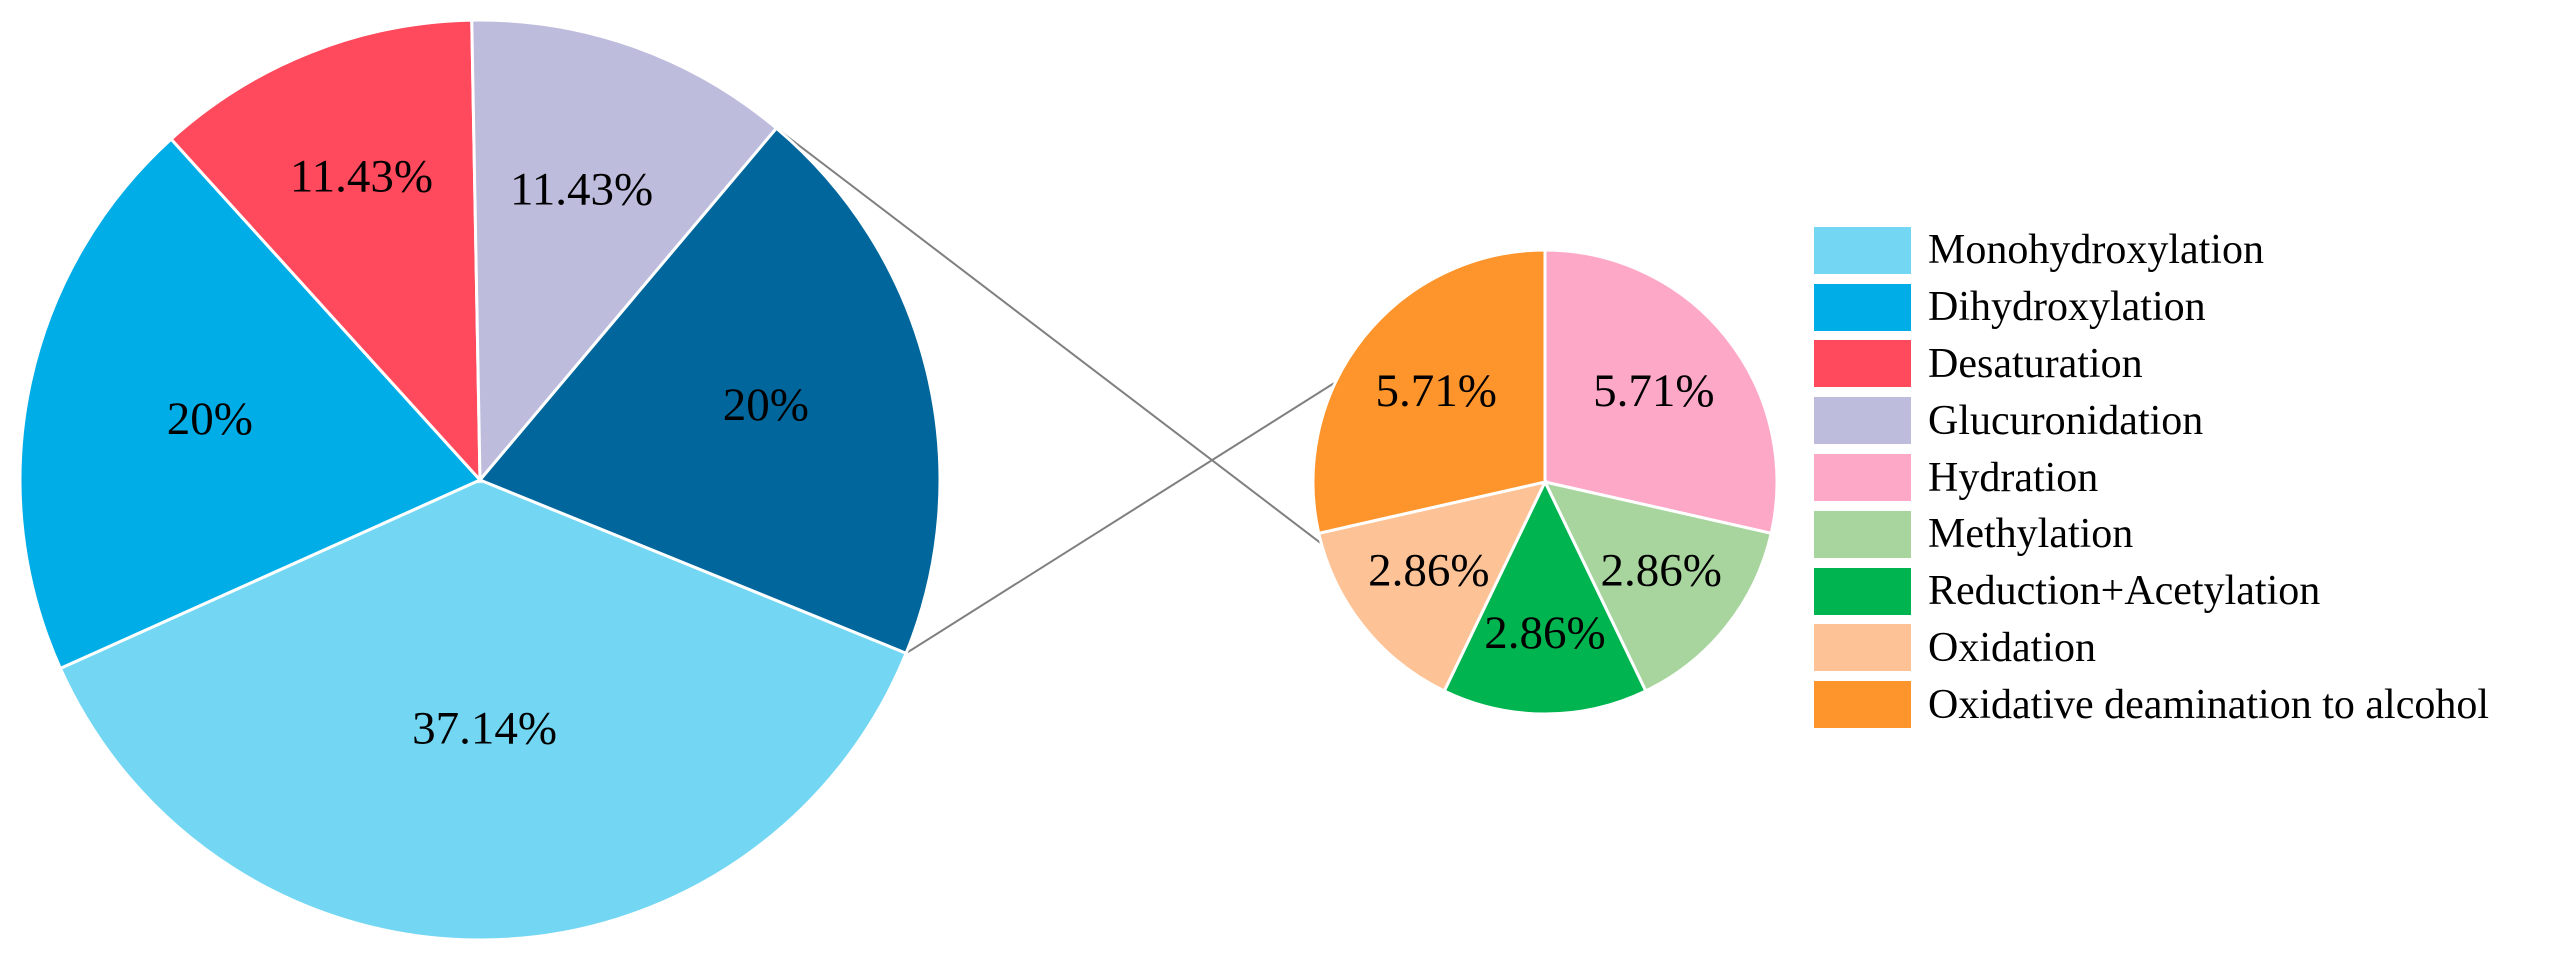 This screenshot has height=954, width=2562. I want to click on pie-slice-hydration, so click(1661, 392).